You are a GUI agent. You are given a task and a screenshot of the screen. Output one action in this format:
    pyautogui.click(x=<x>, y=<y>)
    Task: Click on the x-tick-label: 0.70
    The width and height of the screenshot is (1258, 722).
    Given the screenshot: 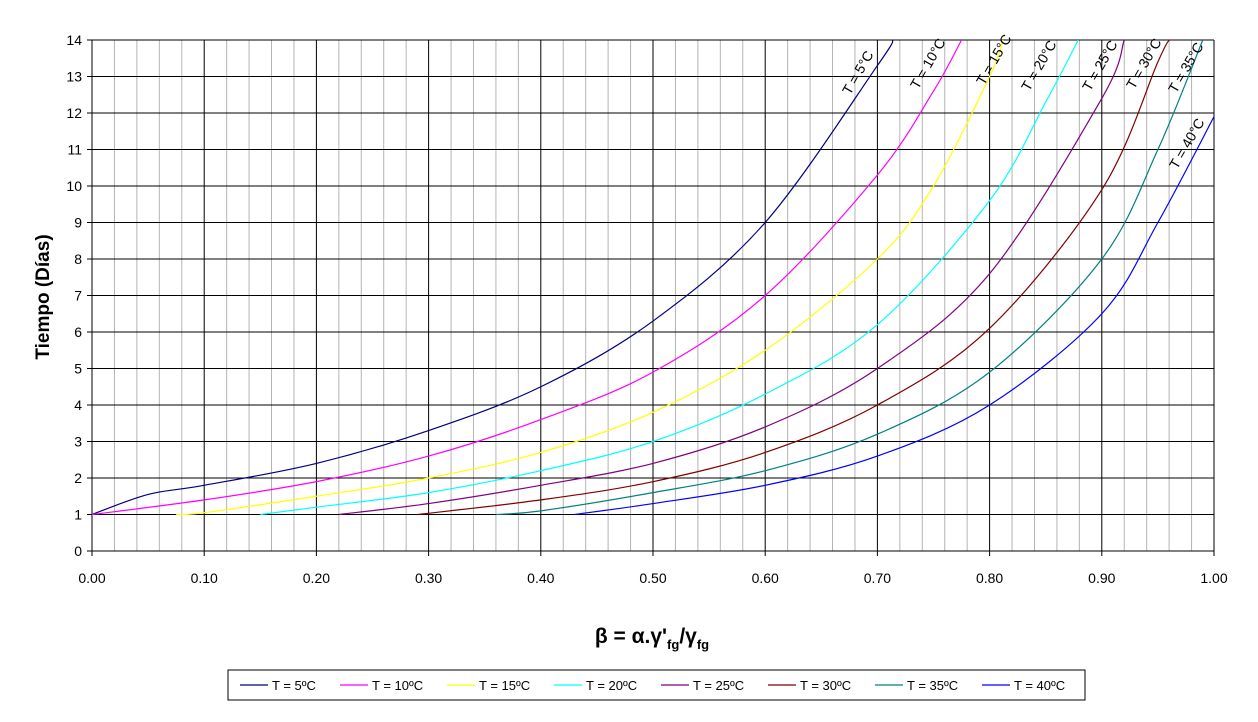 What is the action you would take?
    pyautogui.click(x=877, y=578)
    